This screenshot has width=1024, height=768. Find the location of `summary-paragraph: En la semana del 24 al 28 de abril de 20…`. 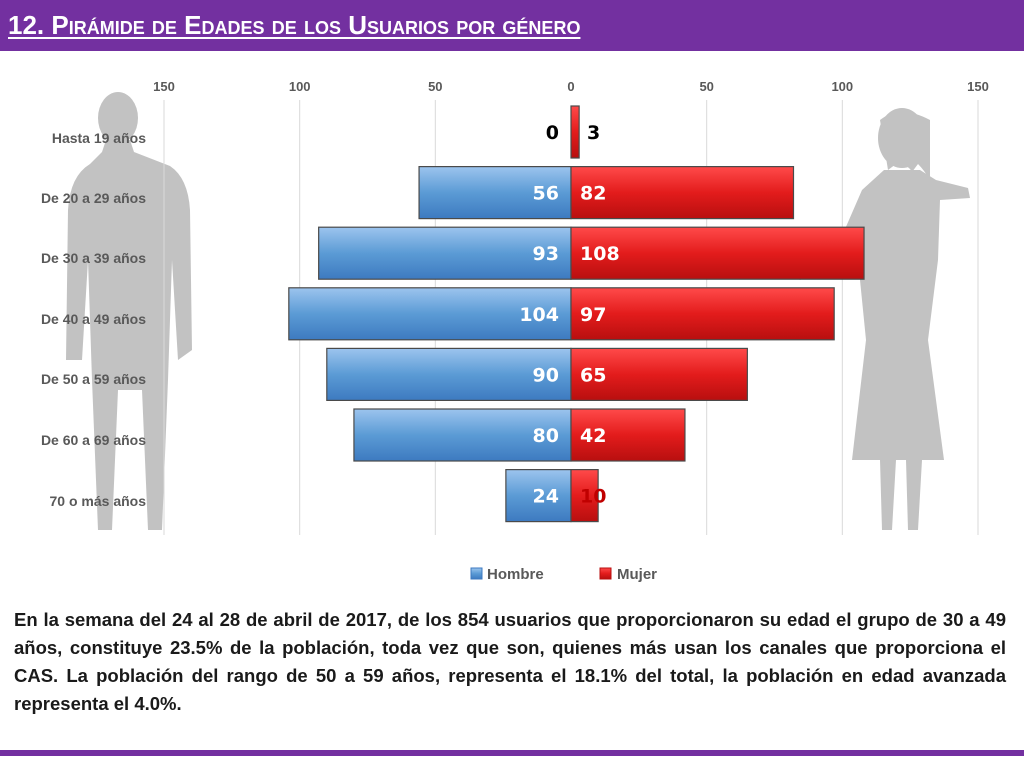

summary-paragraph: En la semana del 24 al 28 de abril de 20… is located at coordinates (510, 661).